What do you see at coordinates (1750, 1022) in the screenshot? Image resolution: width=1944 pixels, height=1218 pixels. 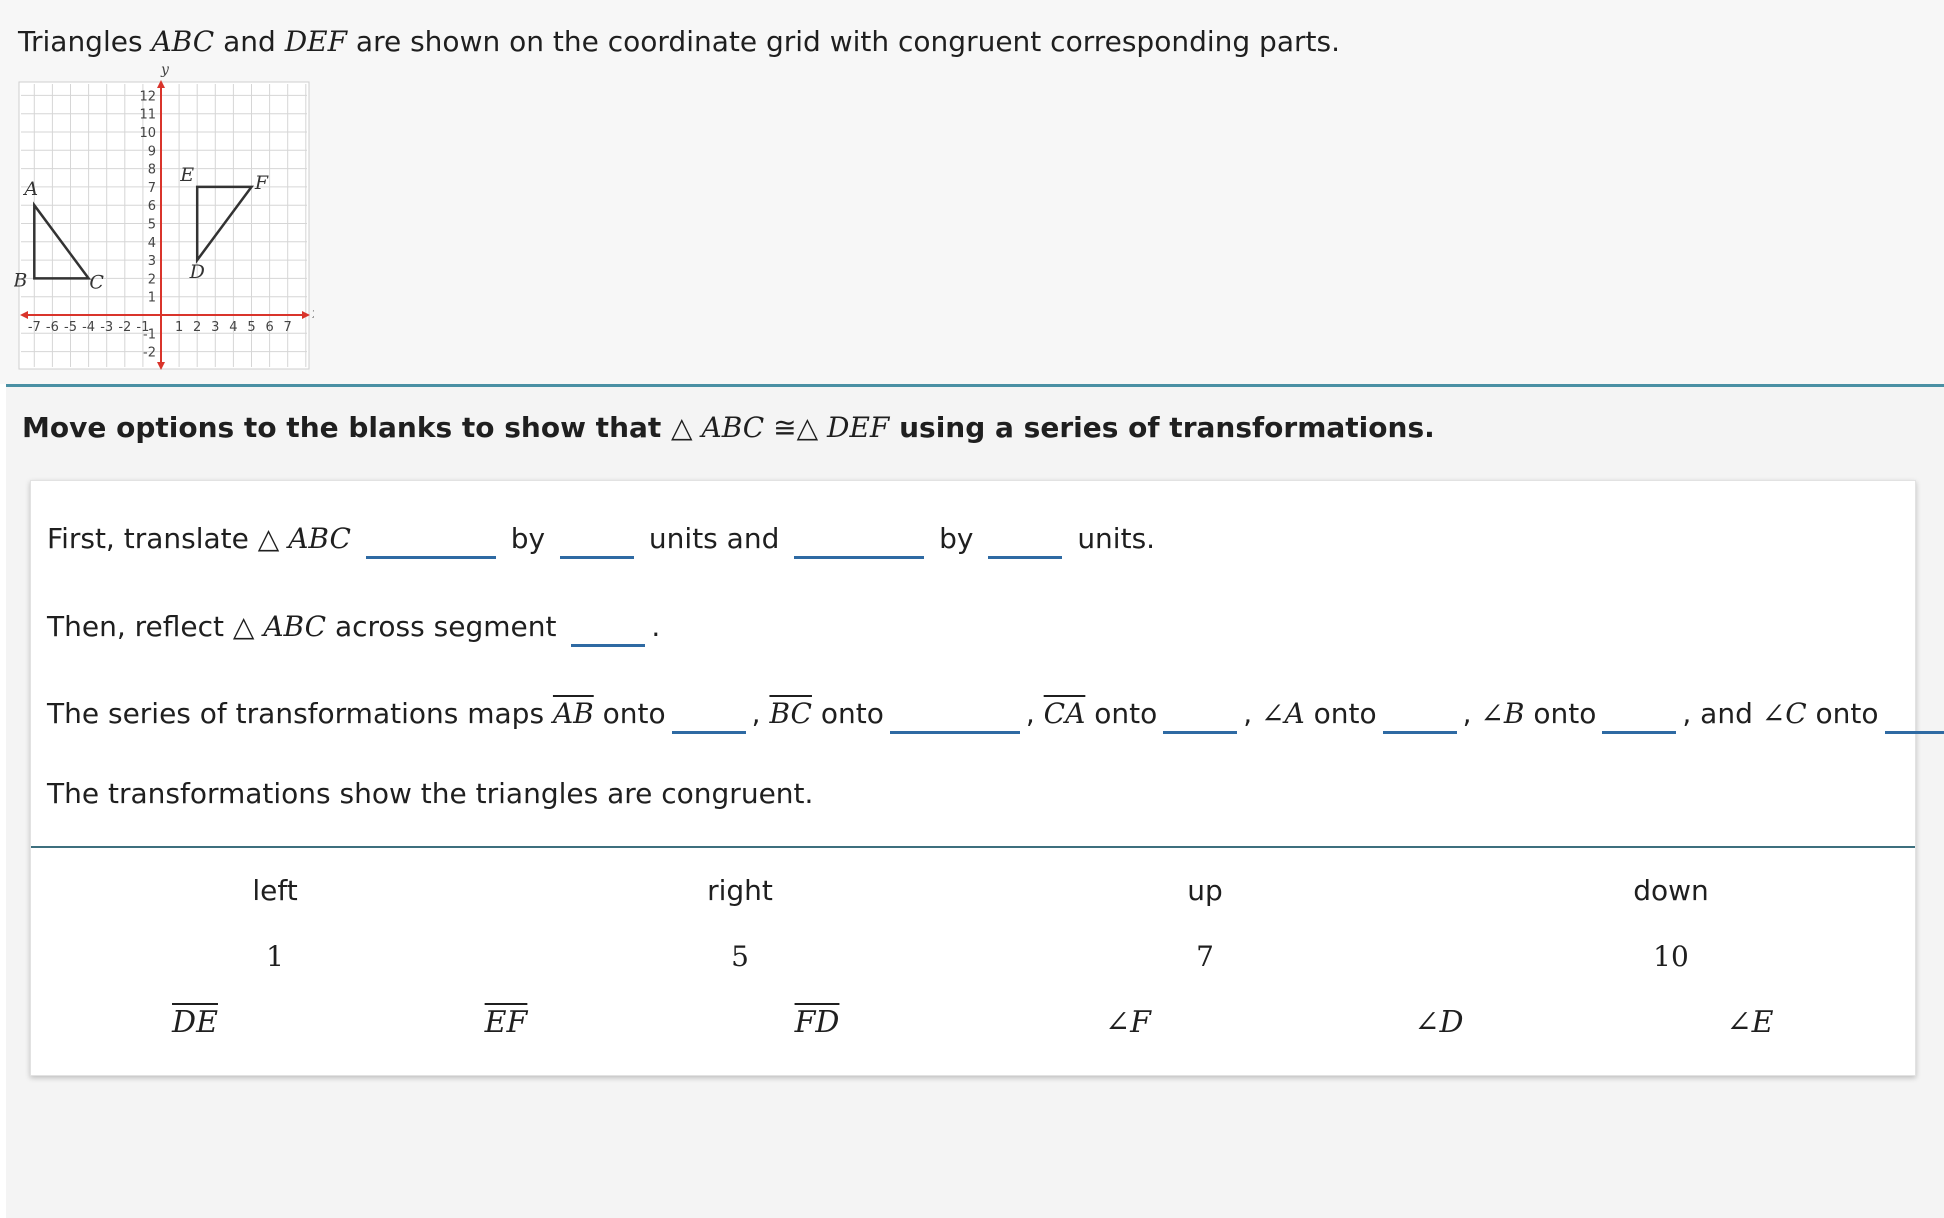 I see `option-angle-e: ∠E` at bounding box center [1750, 1022].